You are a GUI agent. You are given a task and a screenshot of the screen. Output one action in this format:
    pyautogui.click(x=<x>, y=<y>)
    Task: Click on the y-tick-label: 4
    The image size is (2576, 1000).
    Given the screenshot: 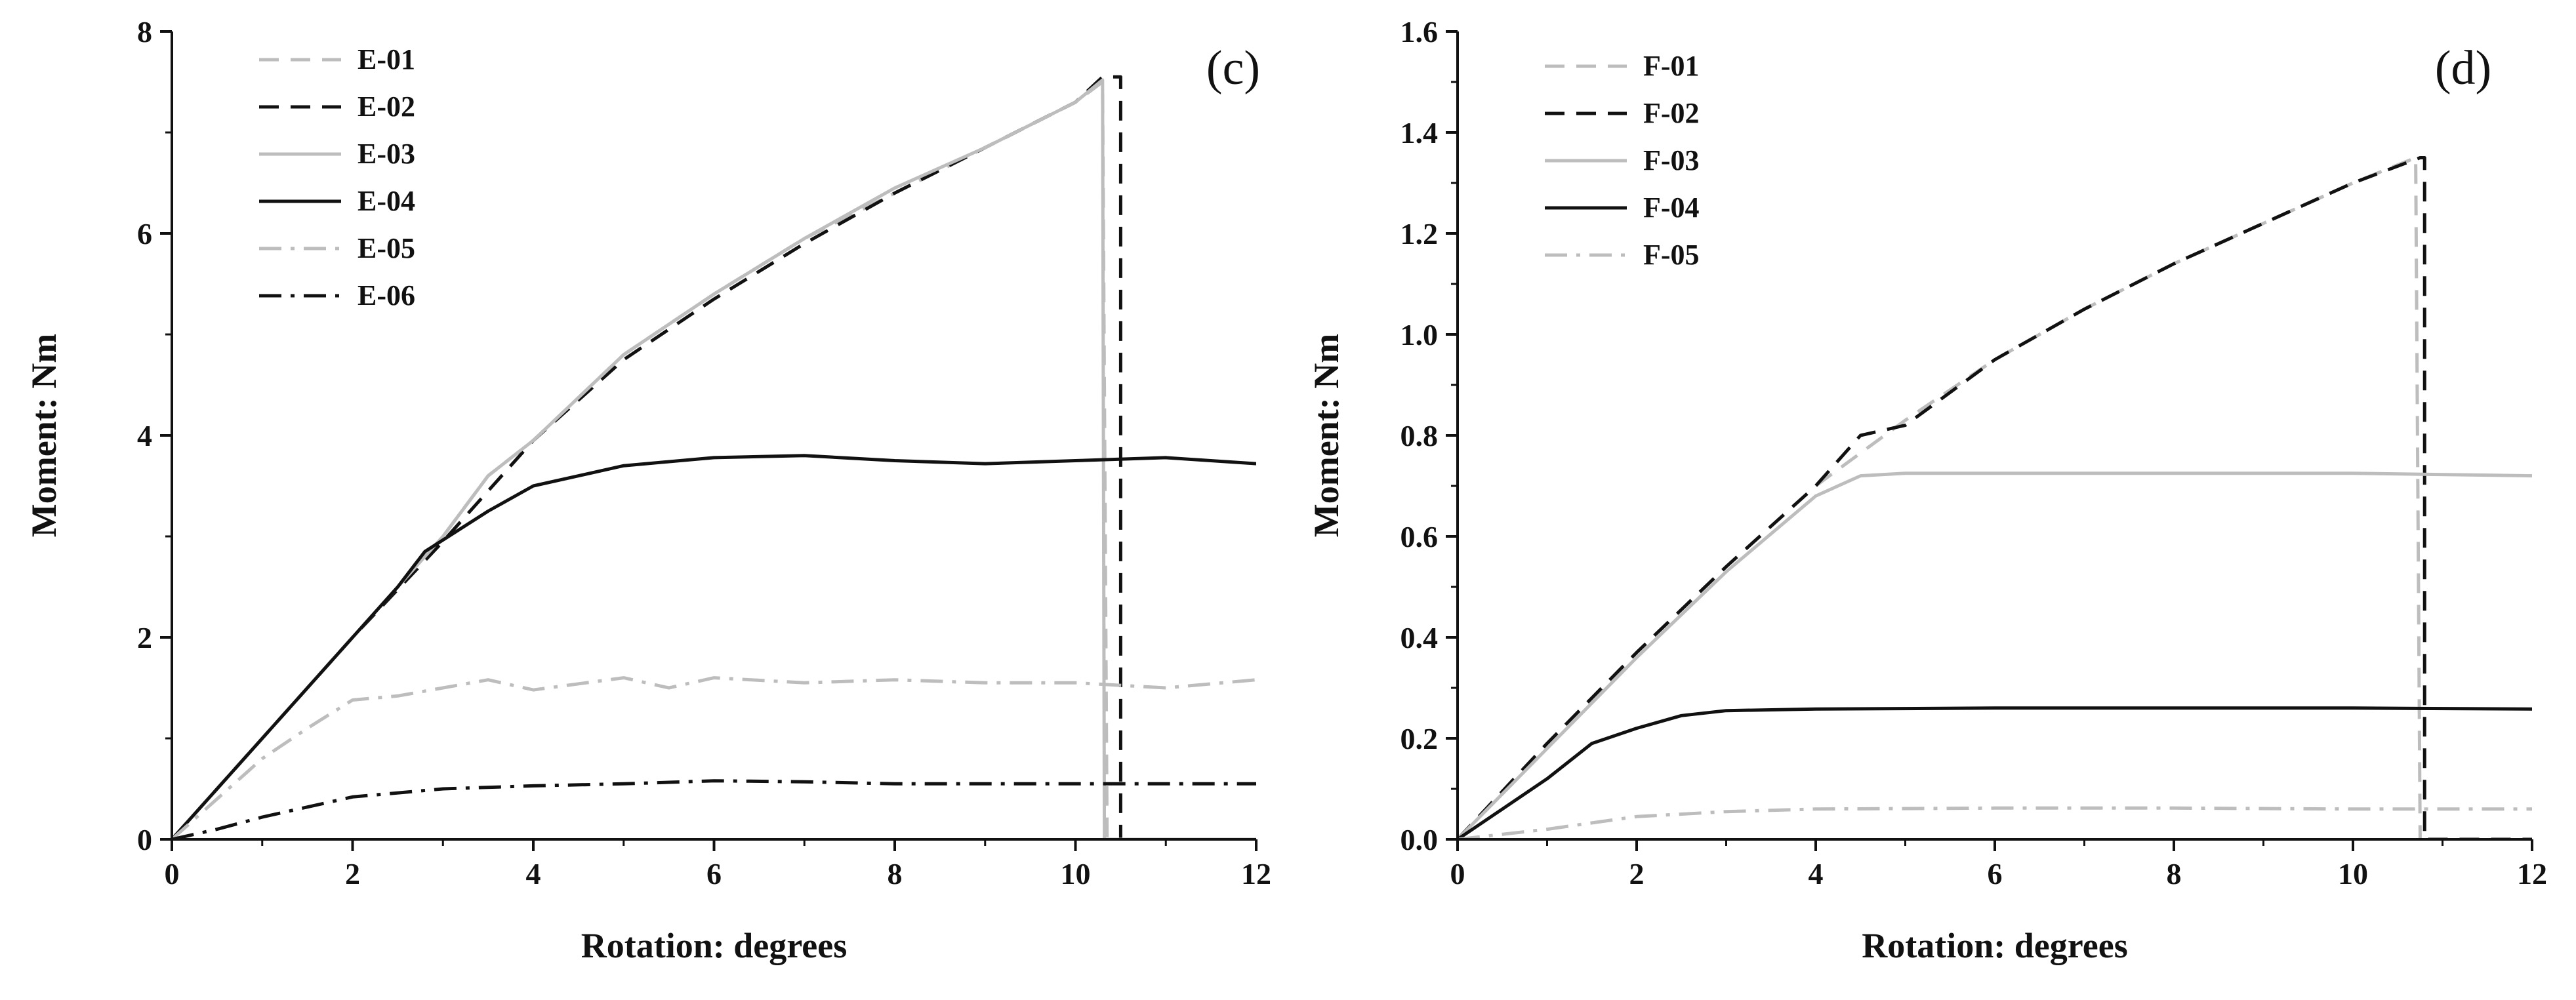 What is the action you would take?
    pyautogui.click(x=144, y=435)
    